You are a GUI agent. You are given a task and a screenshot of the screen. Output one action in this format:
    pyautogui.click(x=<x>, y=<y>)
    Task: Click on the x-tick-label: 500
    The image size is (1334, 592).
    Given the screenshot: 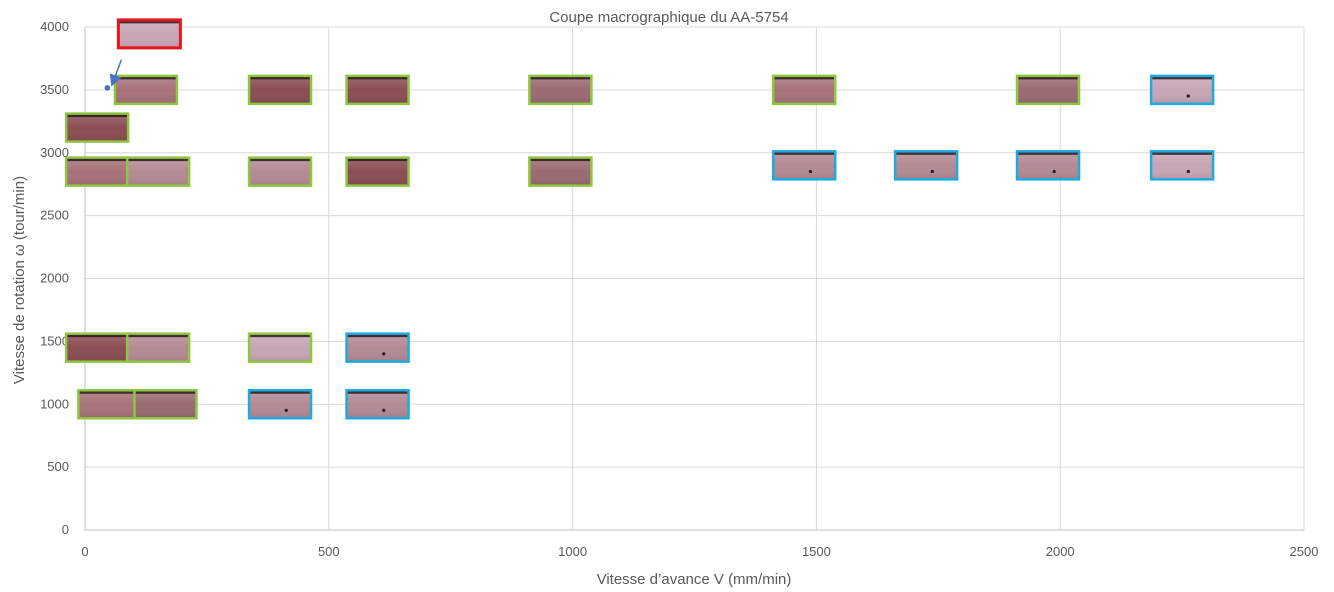 What is the action you would take?
    pyautogui.click(x=329, y=551)
    